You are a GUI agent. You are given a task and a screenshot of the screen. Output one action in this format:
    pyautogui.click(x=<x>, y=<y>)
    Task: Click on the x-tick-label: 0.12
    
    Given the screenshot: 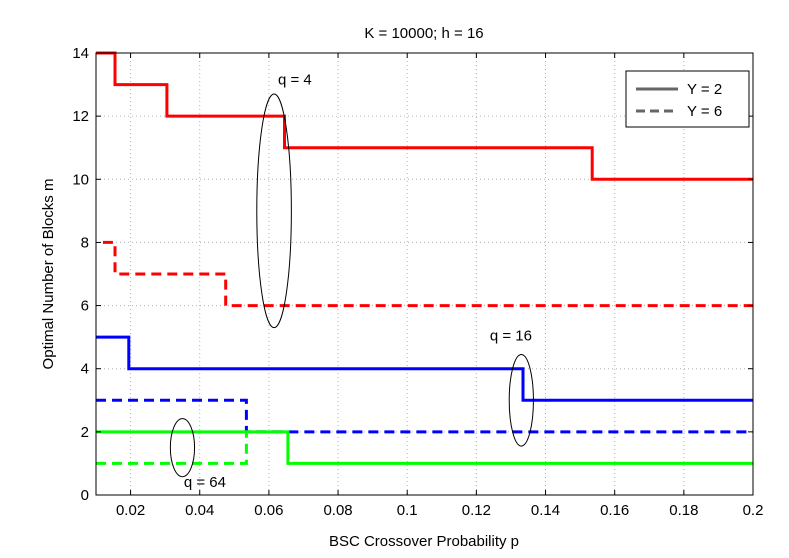 What is the action you would take?
    pyautogui.click(x=476, y=510)
    